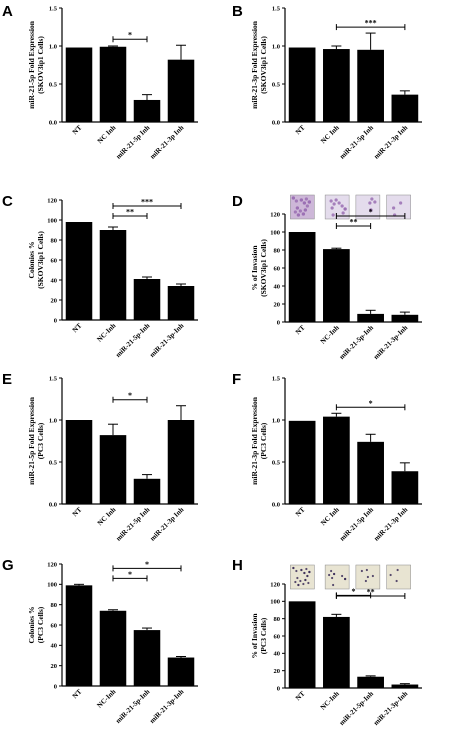 The image size is (450, 735). What do you see at coordinates (390, 524) in the screenshot?
I see `x-tick-label: miR-21-3p Inh` at bounding box center [390, 524].